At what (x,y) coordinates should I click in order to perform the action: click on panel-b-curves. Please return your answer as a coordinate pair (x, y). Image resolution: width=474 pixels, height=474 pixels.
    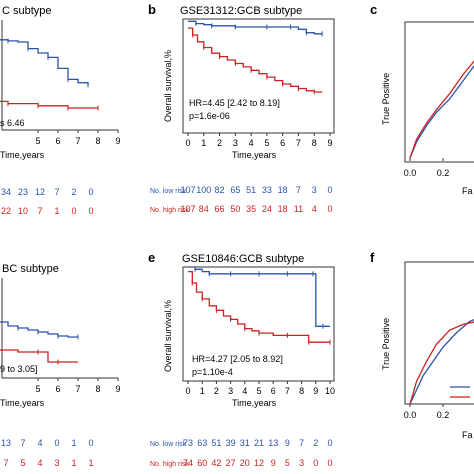
    Looking at the image, I should click on (255, 57).